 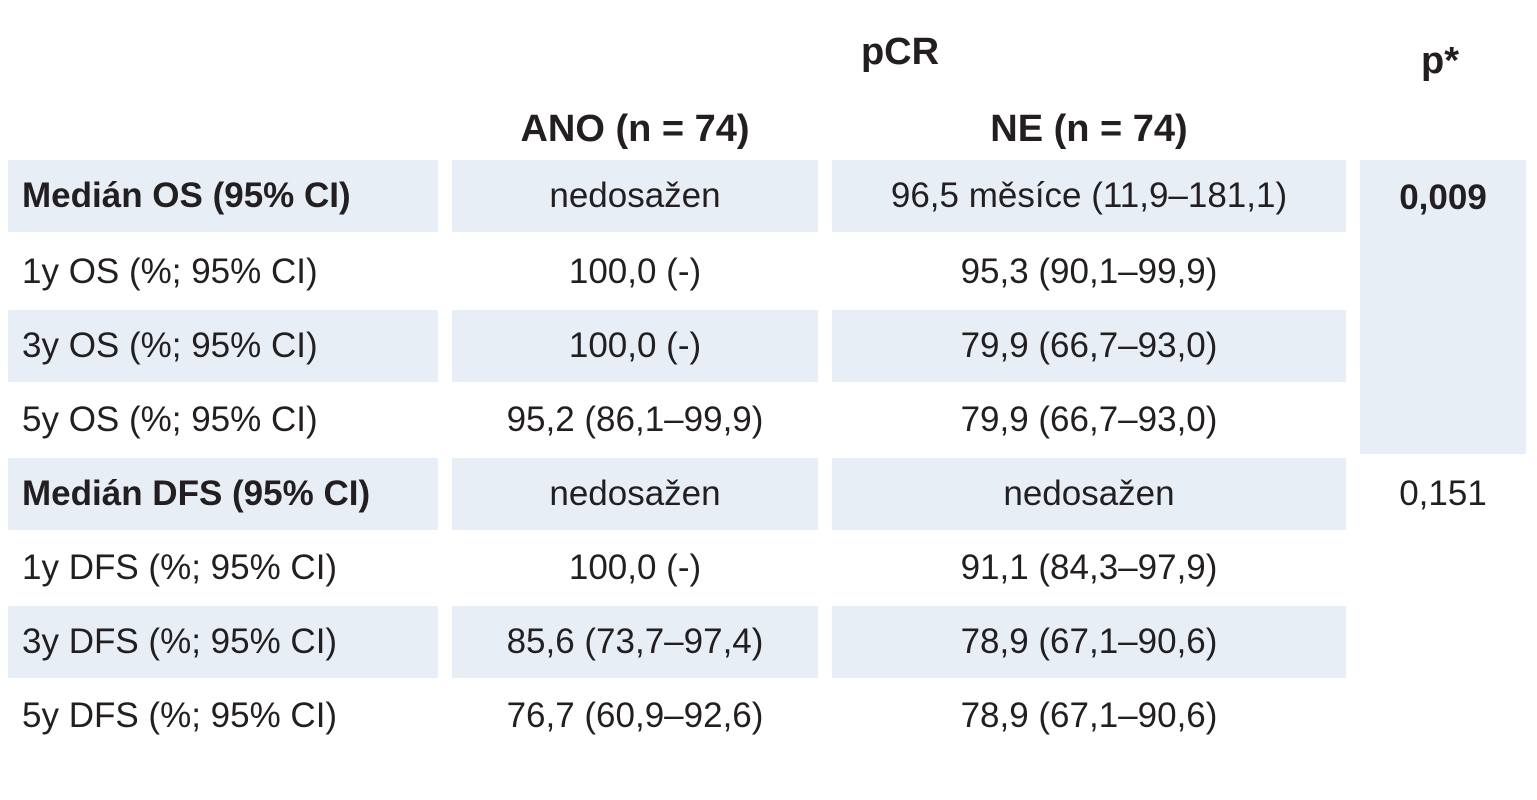 What do you see at coordinates (635, 346) in the screenshot?
I see `cell-ano-3y-os: 100,0 (-)` at bounding box center [635, 346].